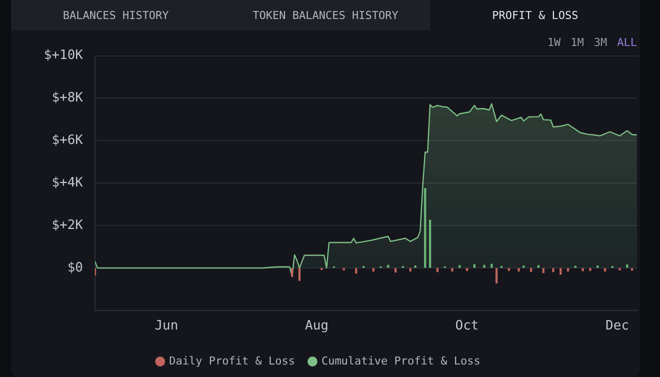  What do you see at coordinates (618, 326) in the screenshot?
I see `x-tick-label: Dec` at bounding box center [618, 326].